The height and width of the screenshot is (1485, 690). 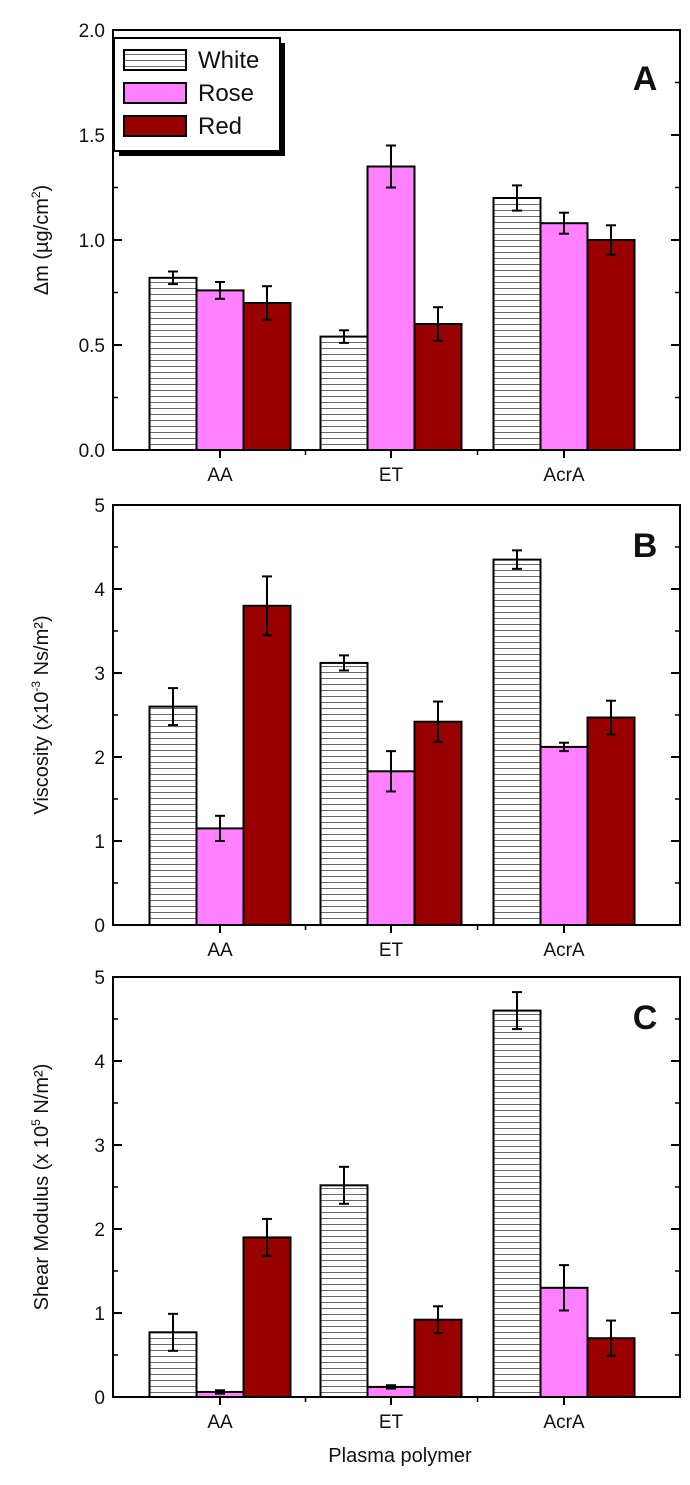 I want to click on error-bar-A-ET-White, so click(x=344, y=336).